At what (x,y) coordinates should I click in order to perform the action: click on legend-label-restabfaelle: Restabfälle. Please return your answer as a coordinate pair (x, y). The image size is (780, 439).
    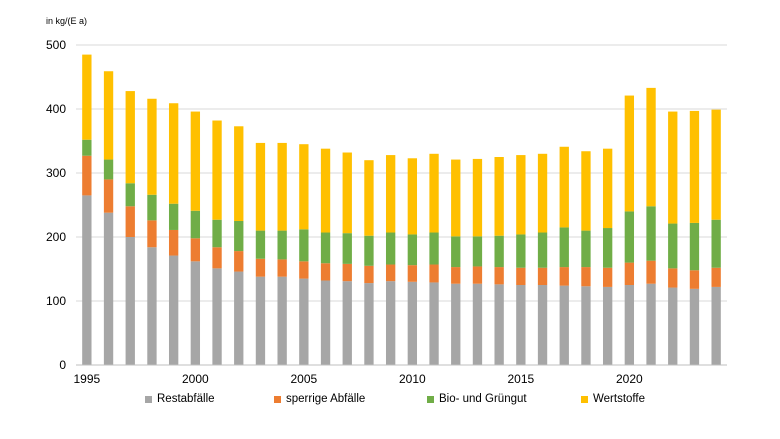
    Looking at the image, I should click on (186, 399).